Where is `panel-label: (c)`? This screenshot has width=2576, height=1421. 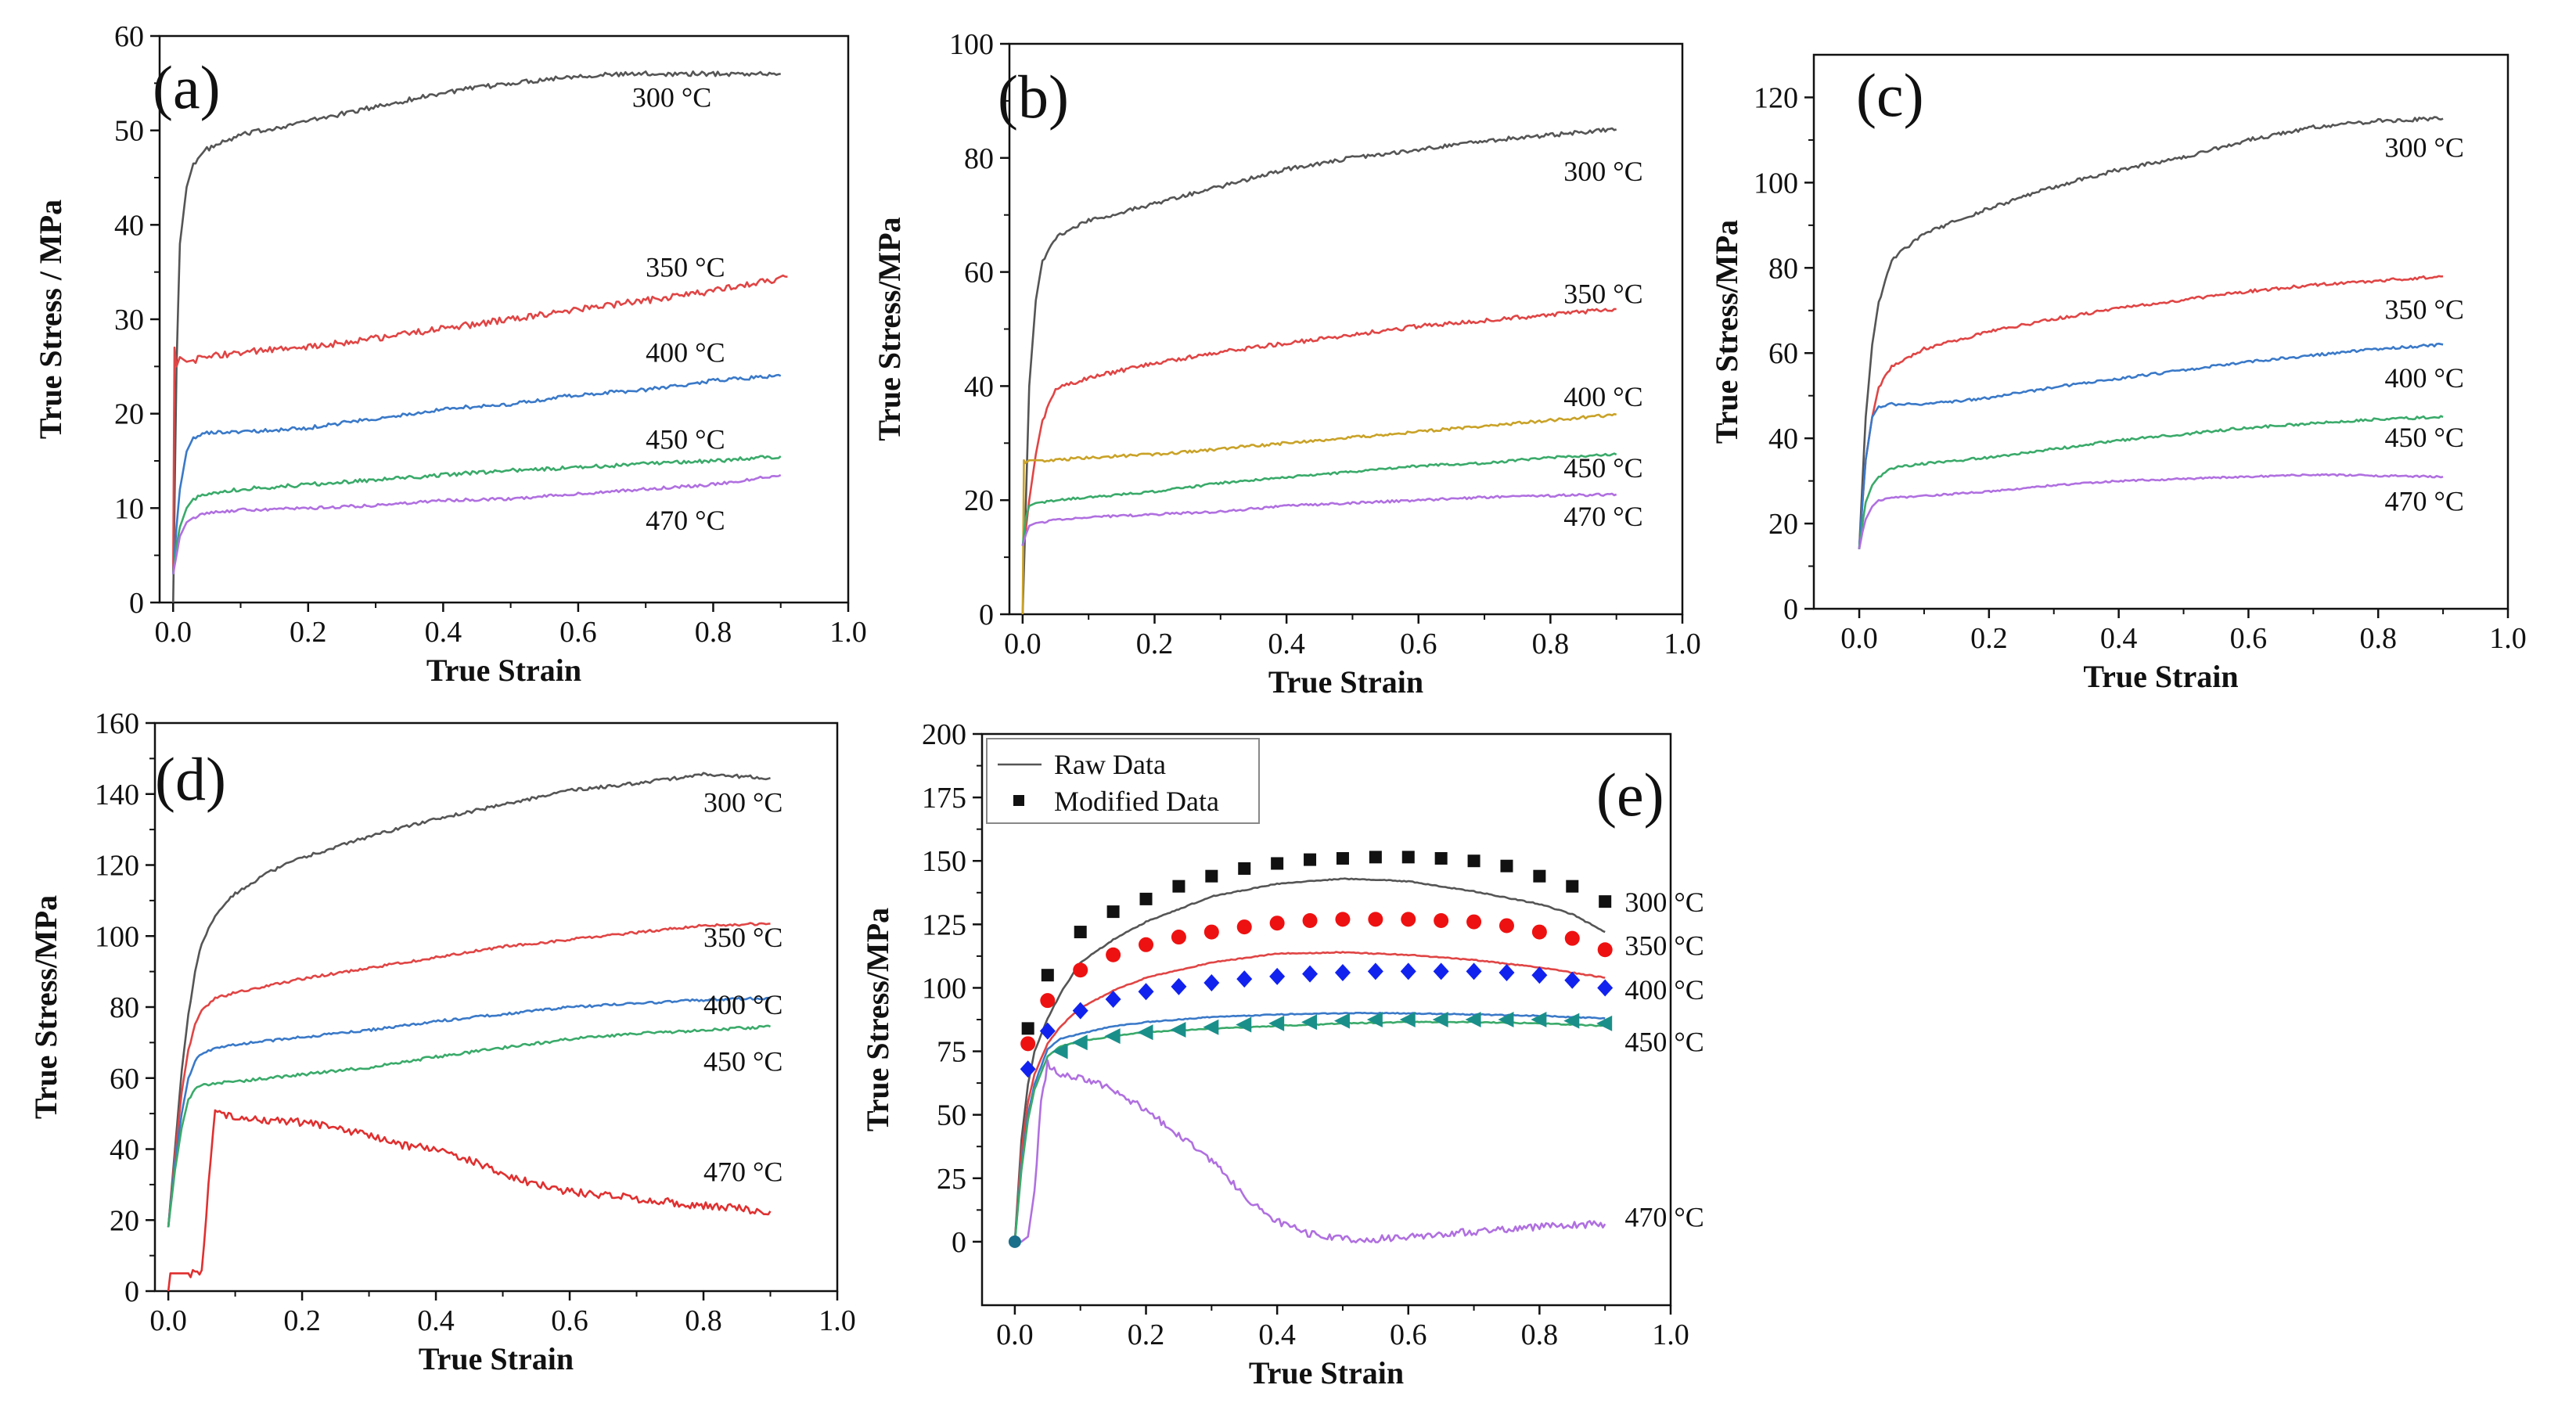 panel-label: (c) is located at coordinates (1890, 95).